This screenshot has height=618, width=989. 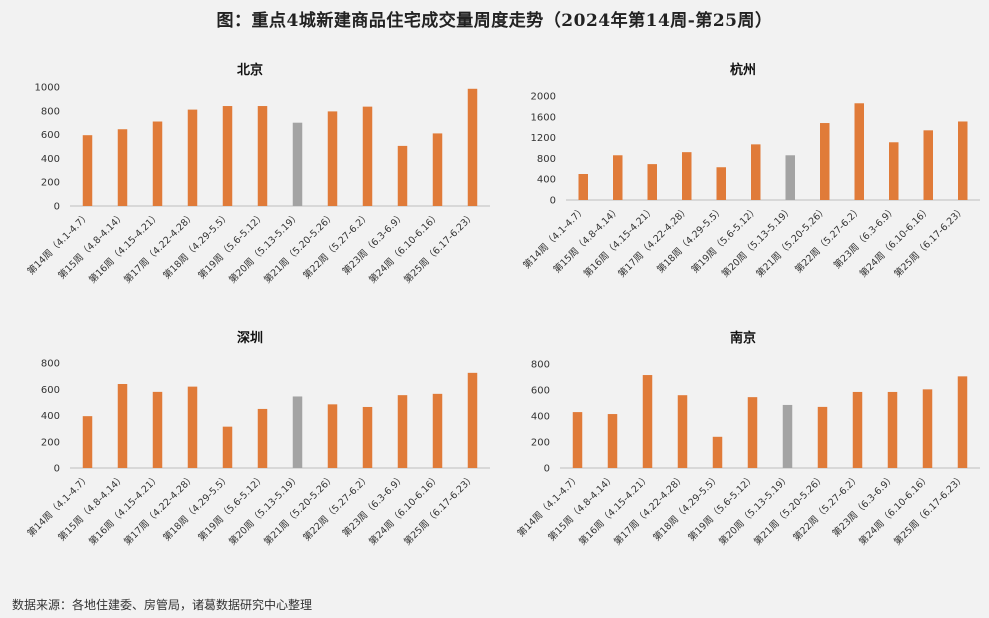 What do you see at coordinates (543, 97) in the screenshot?
I see `y-tick-label: 2000` at bounding box center [543, 97].